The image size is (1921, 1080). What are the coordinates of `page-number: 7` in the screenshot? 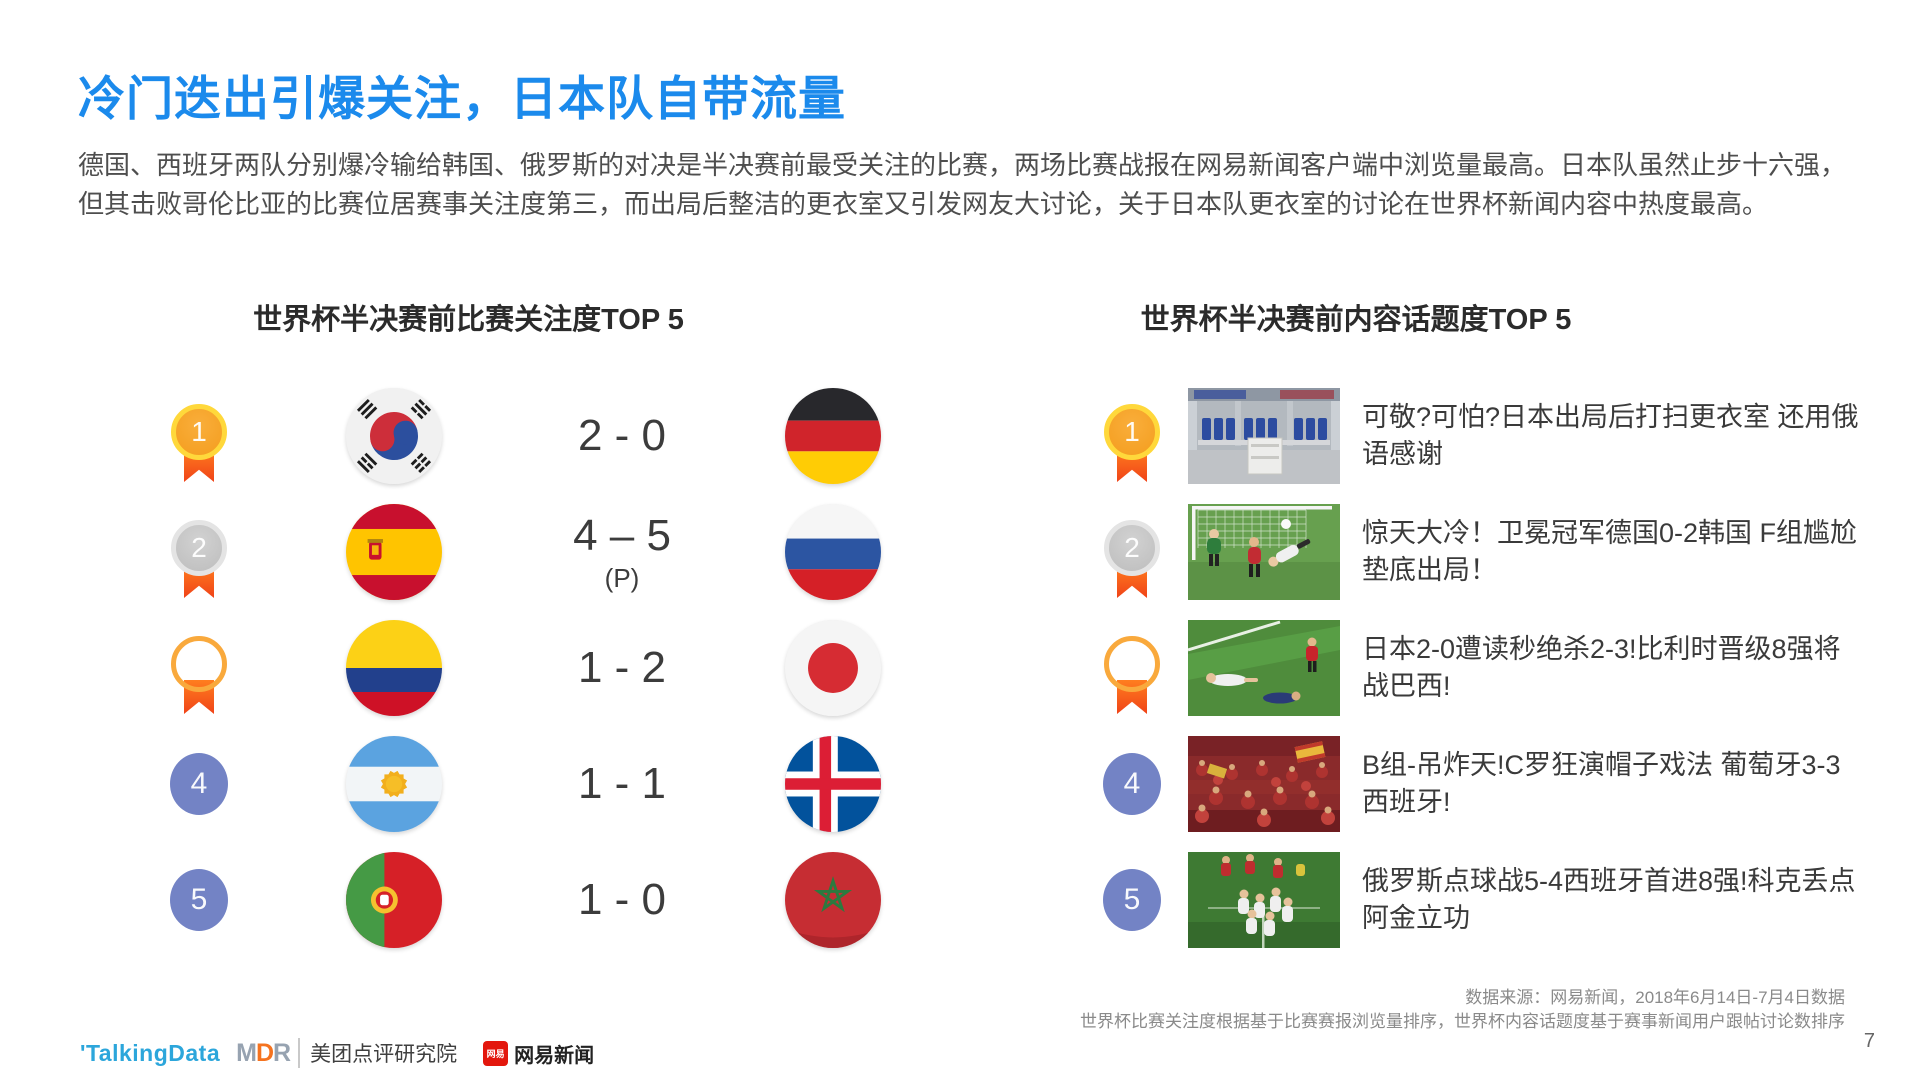 It's located at (1869, 1041).